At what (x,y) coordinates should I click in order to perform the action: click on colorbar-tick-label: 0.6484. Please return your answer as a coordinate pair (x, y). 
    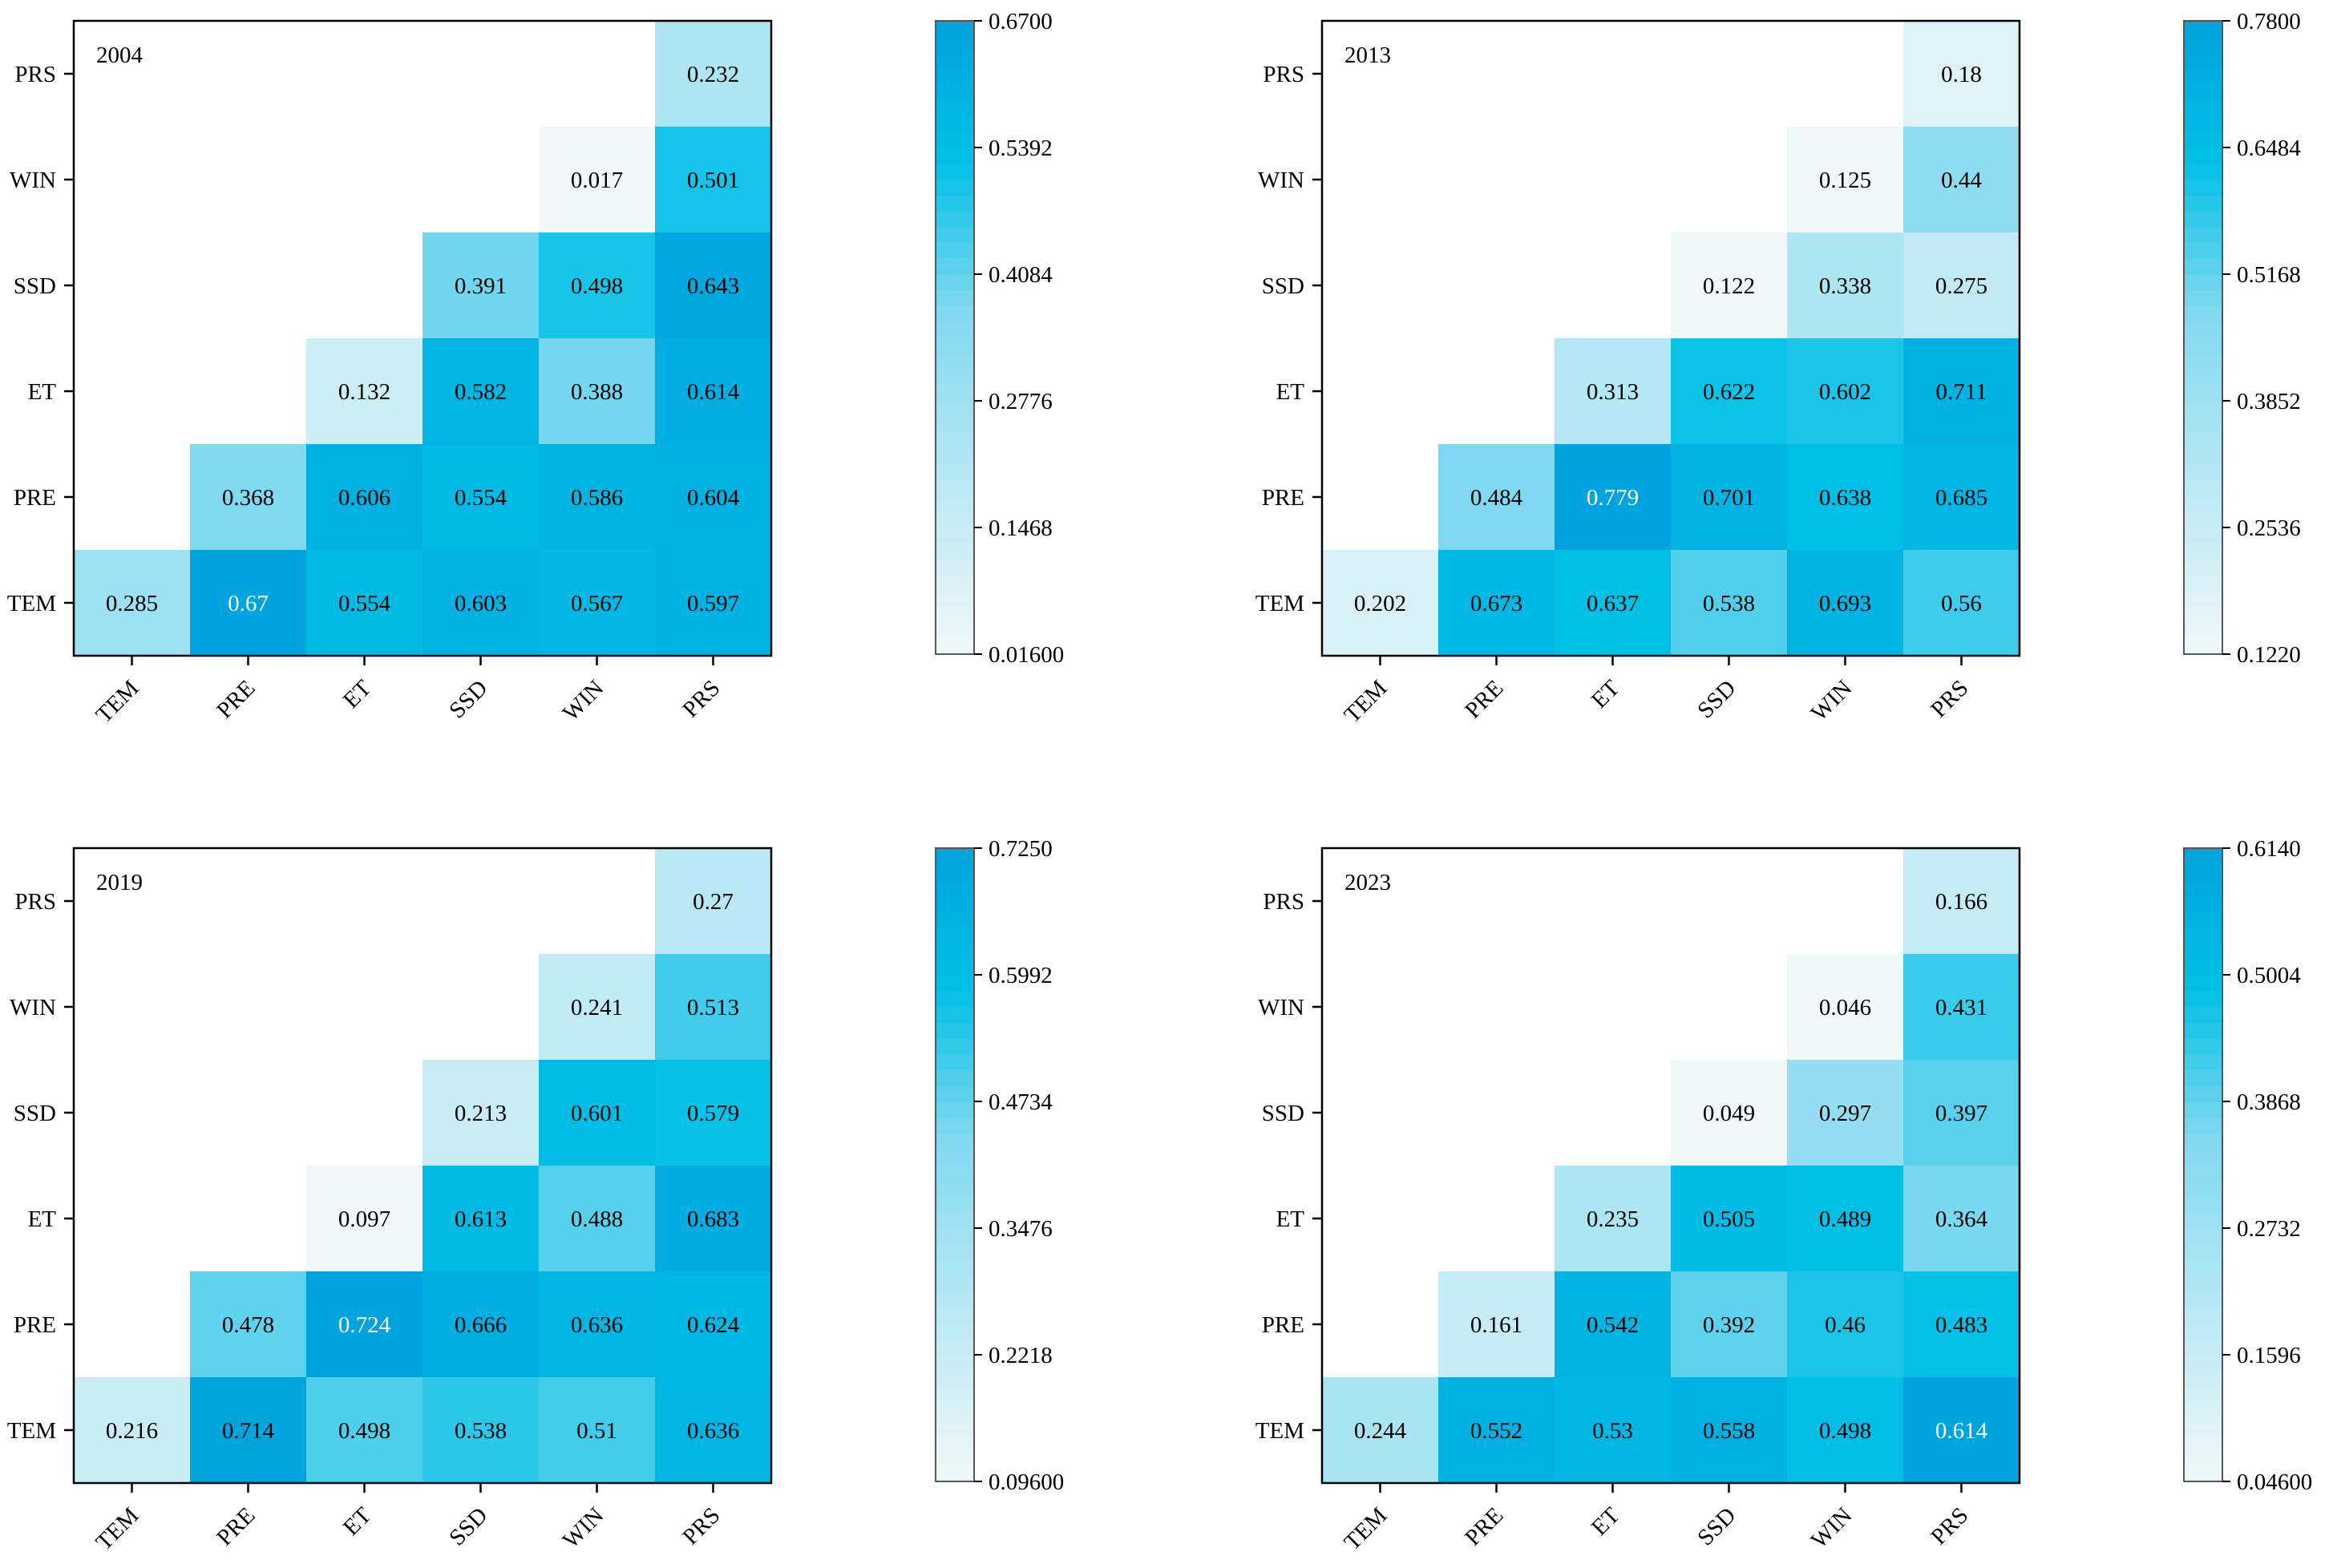
    Looking at the image, I should click on (2269, 148).